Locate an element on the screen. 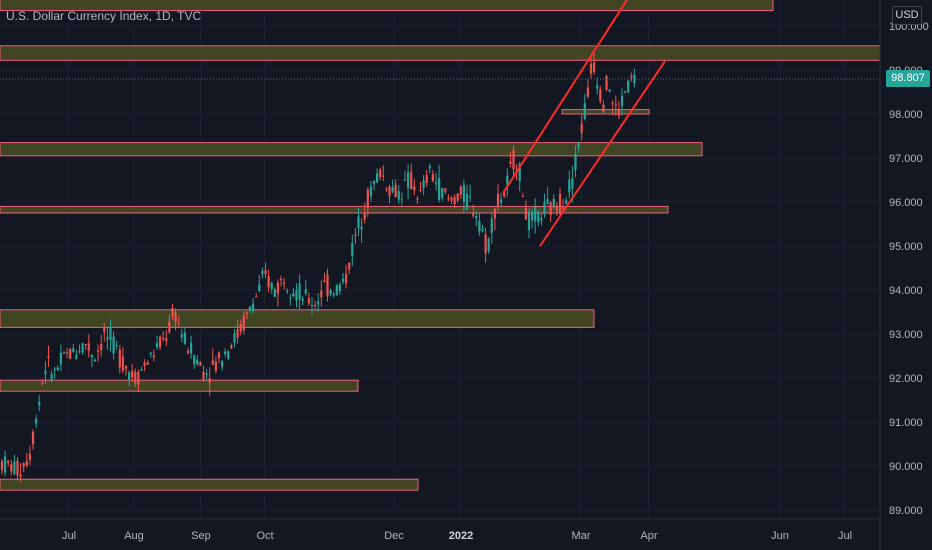 The width and height of the screenshot is (932, 550). y-tick-label: 97.000 is located at coordinates (906, 159).